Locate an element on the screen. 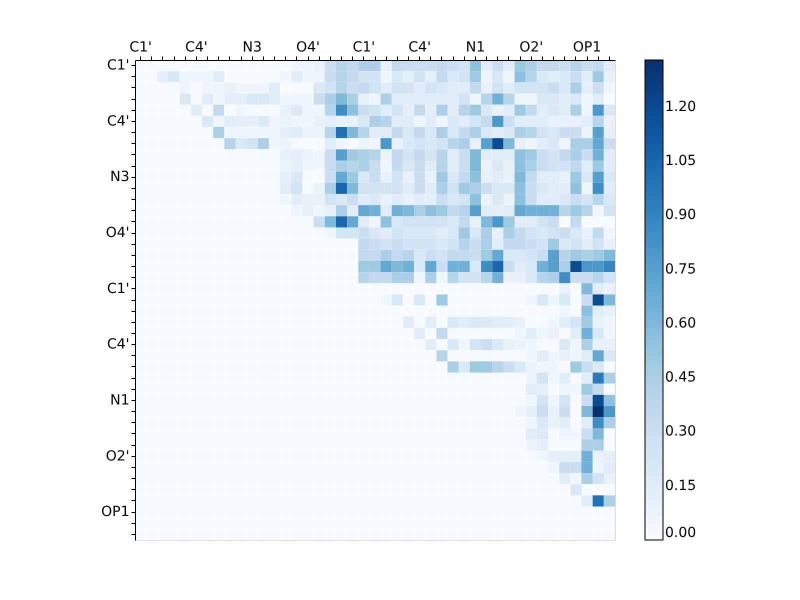  y-tick-label: O4' is located at coordinates (118, 233).